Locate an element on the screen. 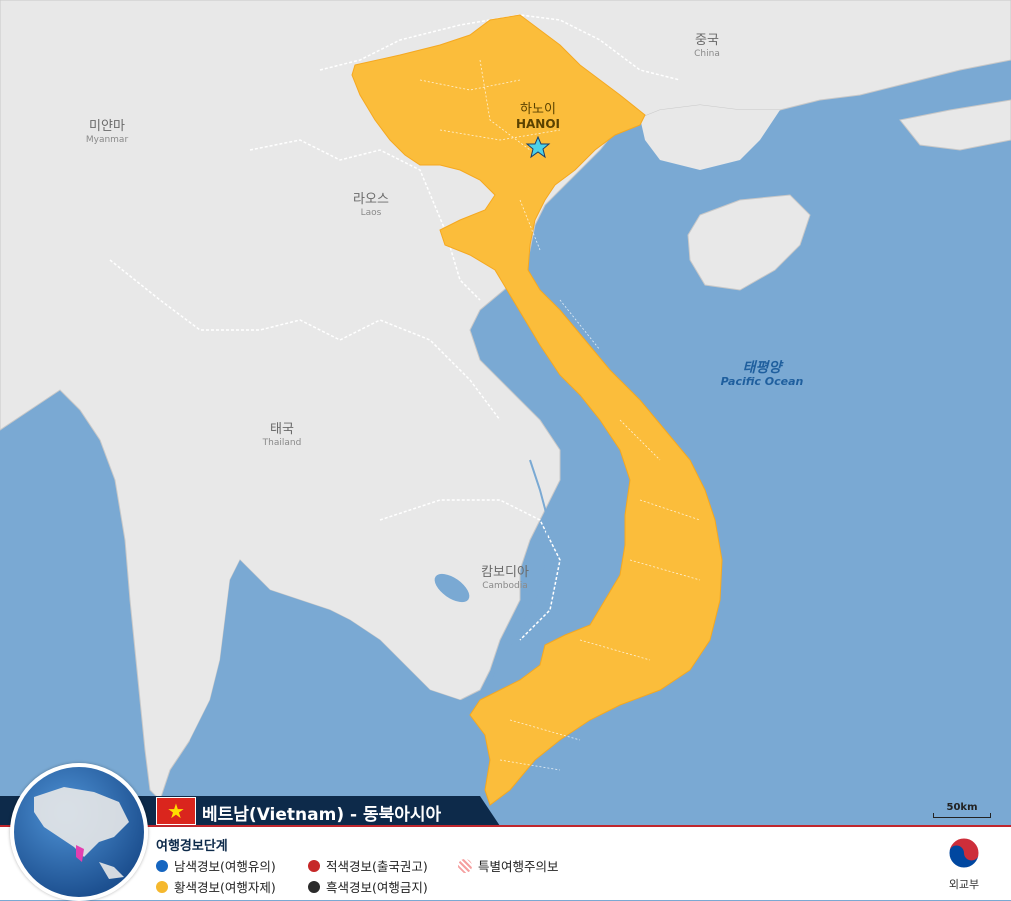  legend-item-red: 적색경보(출국권고) is located at coordinates (368, 865).